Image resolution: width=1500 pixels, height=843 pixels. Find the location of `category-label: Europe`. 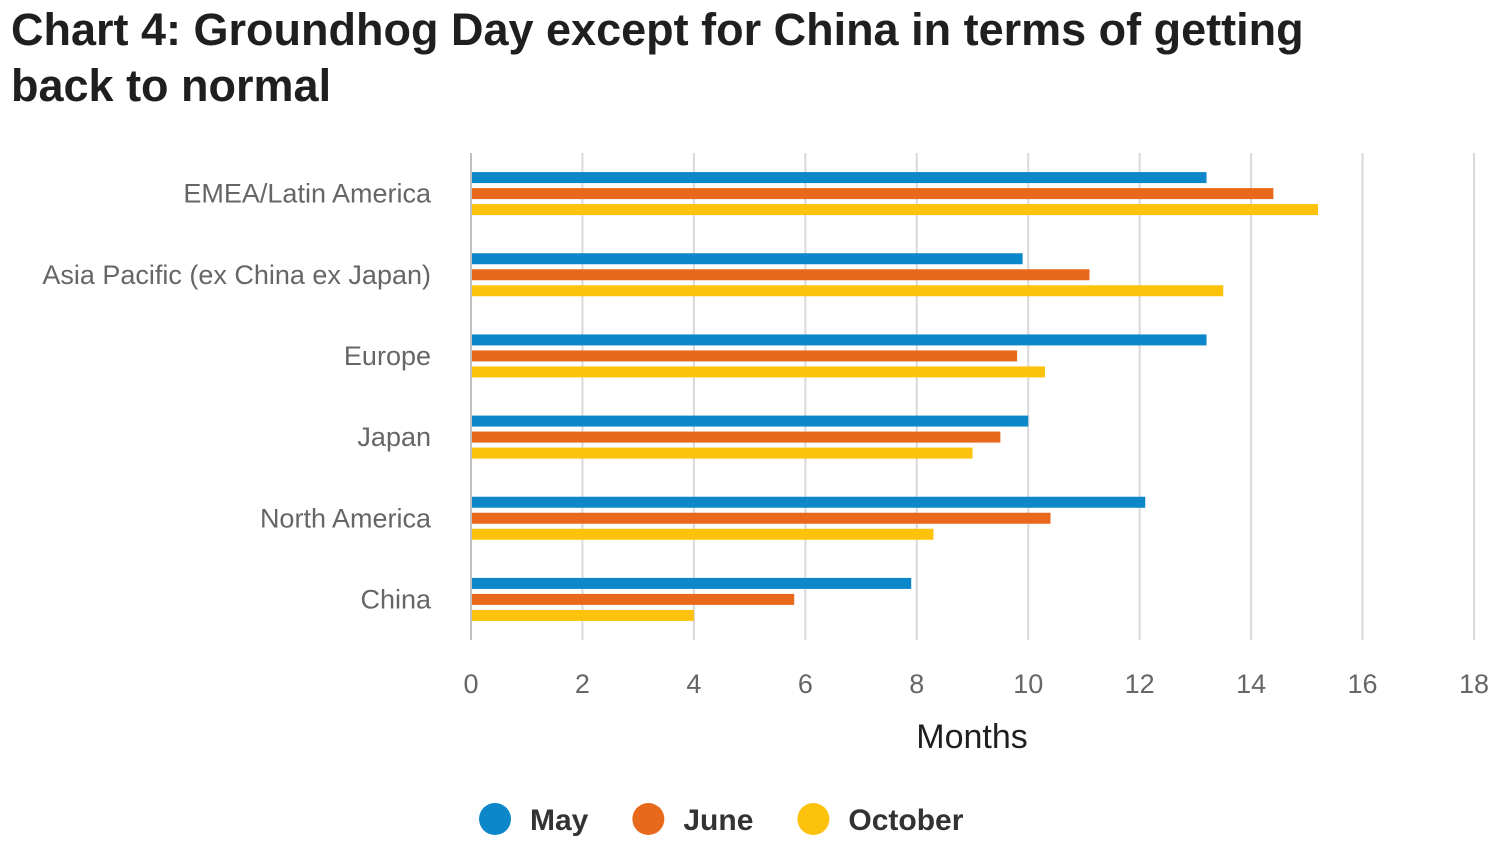

category-label: Europe is located at coordinates (387, 356).